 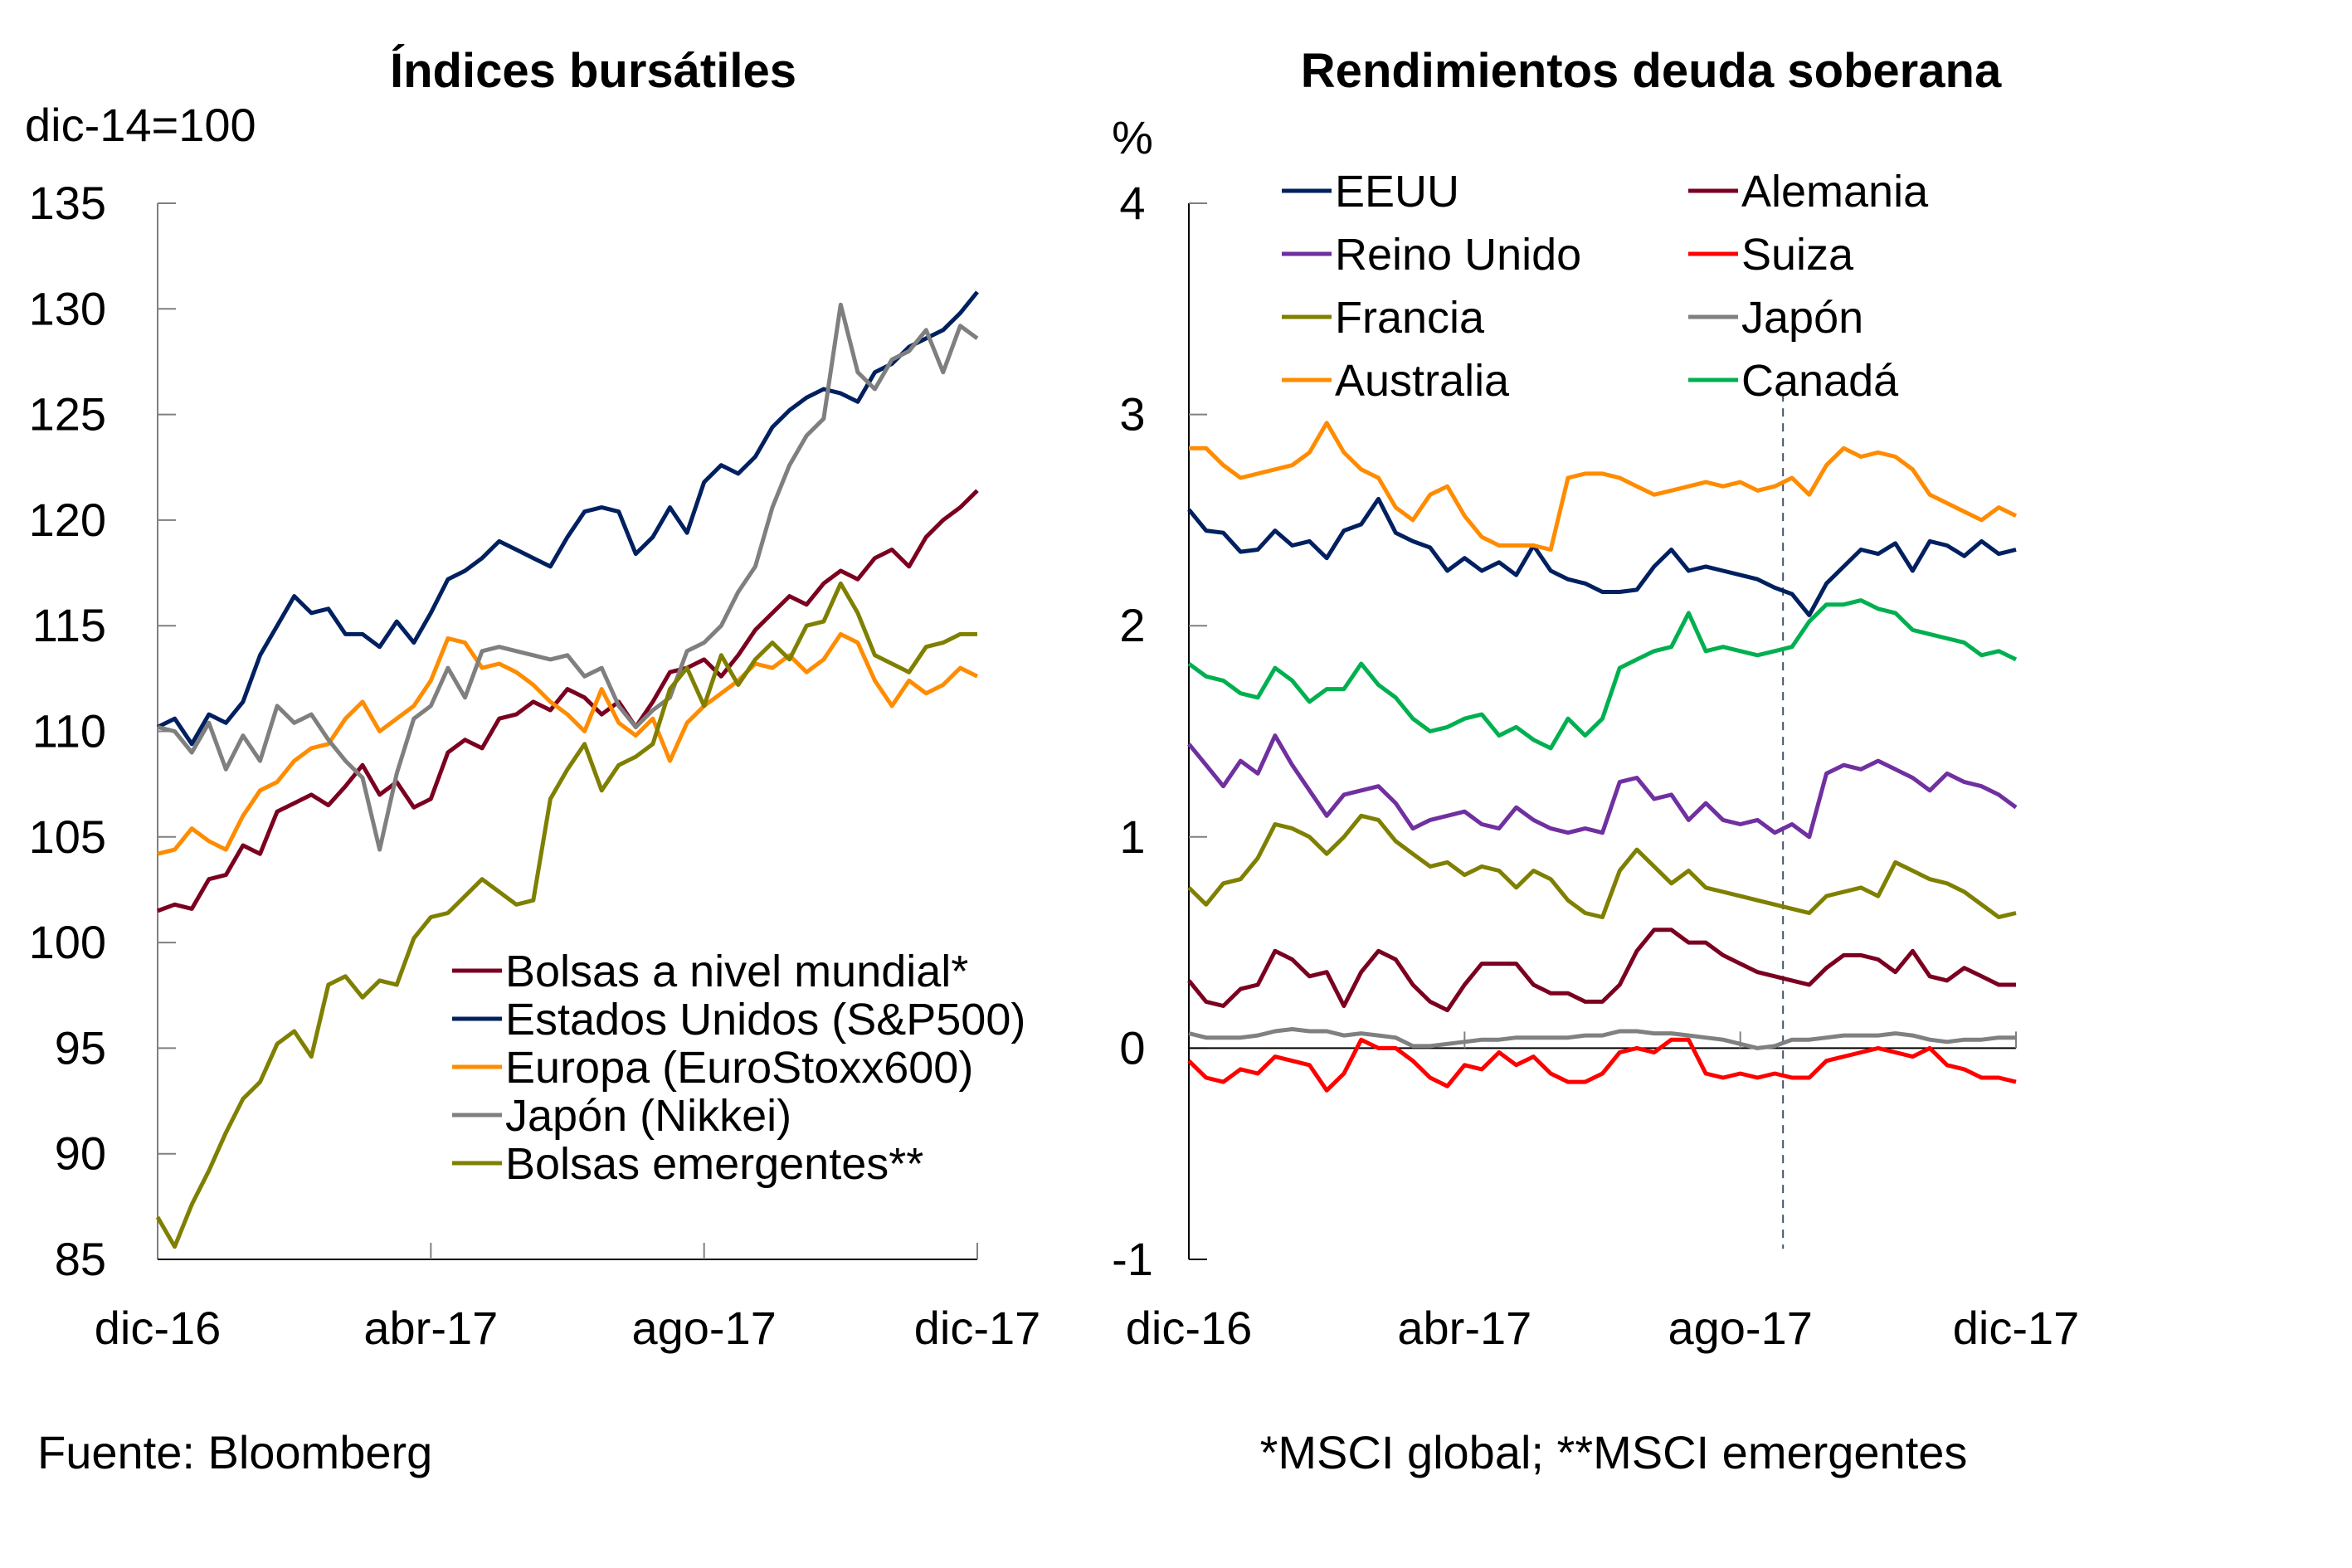 I want to click on y-tick-label: 3, so click(x=1132, y=414).